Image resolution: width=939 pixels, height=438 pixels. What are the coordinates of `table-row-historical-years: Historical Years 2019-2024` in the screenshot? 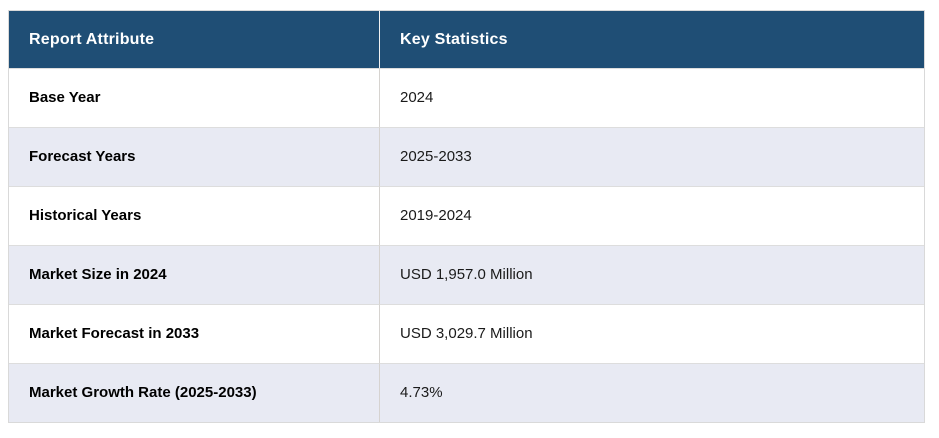 It's located at (466, 215).